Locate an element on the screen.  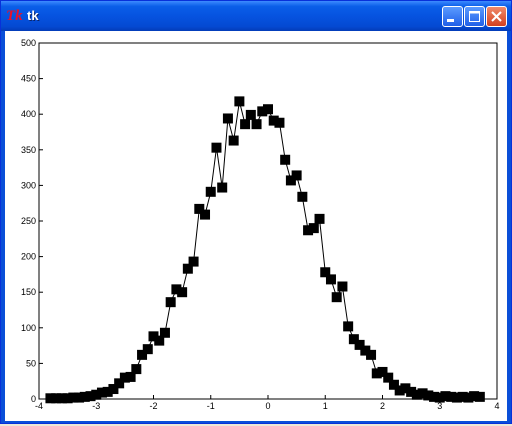
y-tick-label: 250 is located at coordinates (28, 221).